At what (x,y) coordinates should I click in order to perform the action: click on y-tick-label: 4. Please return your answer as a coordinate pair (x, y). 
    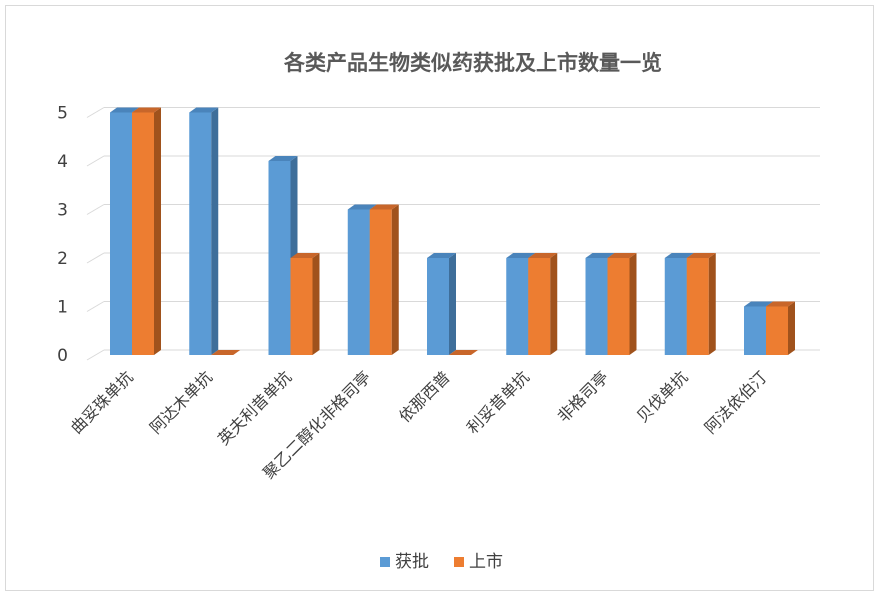
    Looking at the image, I should click on (62, 162).